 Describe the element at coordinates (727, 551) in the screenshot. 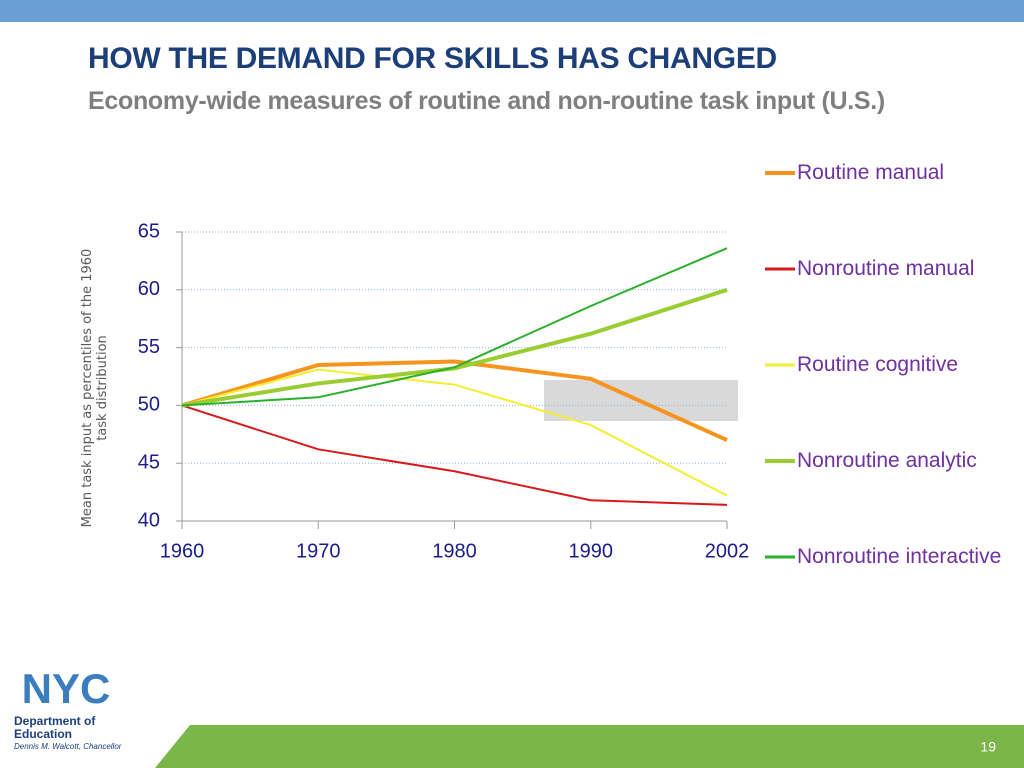

I see `x-tick-label: 2002` at that location.